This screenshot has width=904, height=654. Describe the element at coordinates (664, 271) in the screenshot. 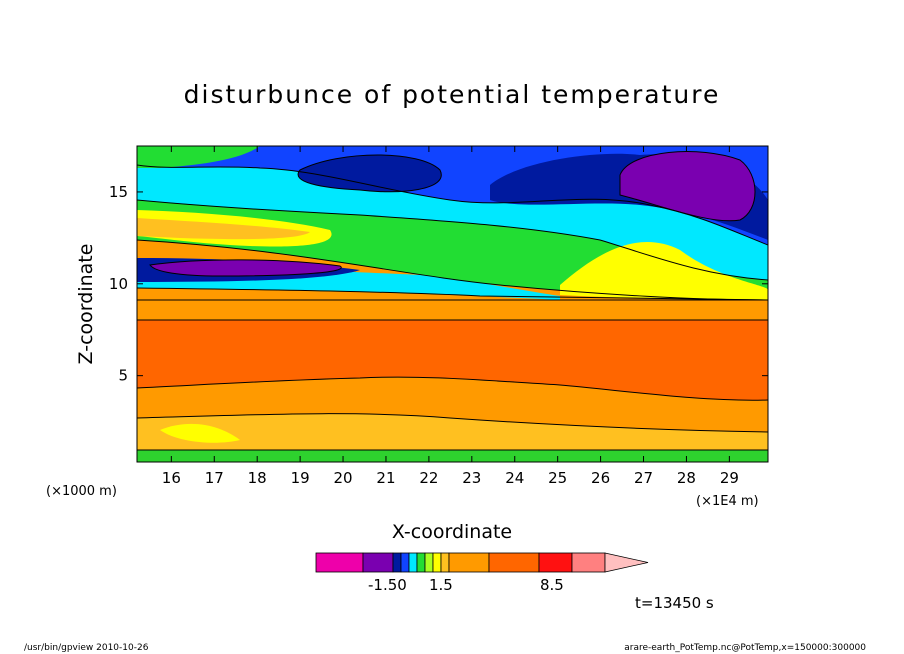

I see `yellow-right` at that location.